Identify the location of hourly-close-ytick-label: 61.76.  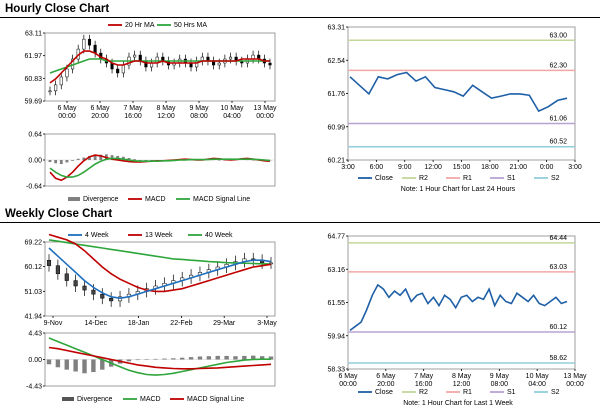
(336, 94).